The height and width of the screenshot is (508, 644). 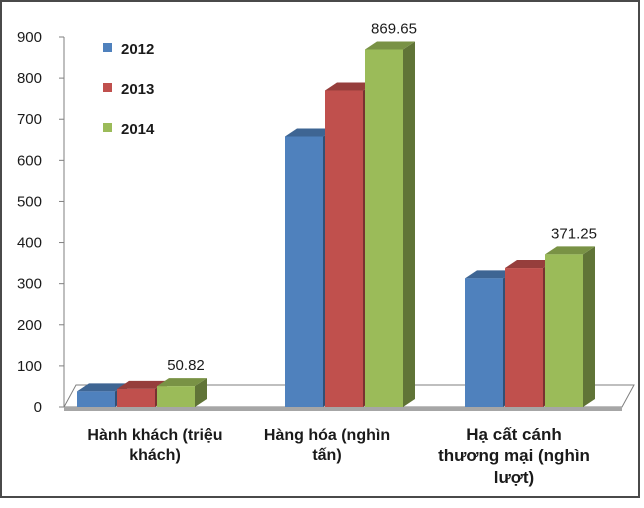 I want to click on data-label-2: 371.25, so click(x=574, y=233).